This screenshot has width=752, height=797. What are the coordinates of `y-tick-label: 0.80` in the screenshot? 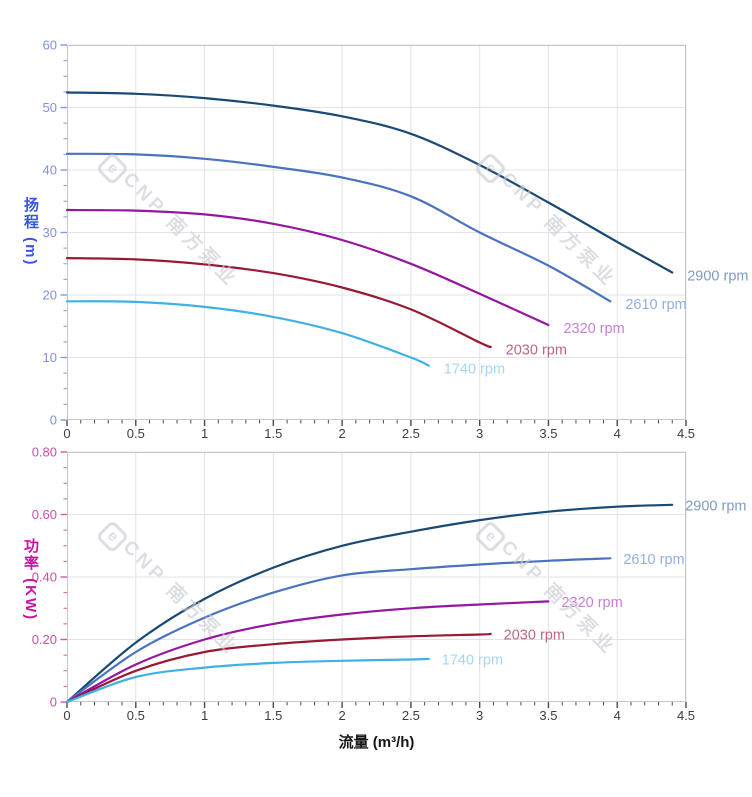 It's located at (44, 452).